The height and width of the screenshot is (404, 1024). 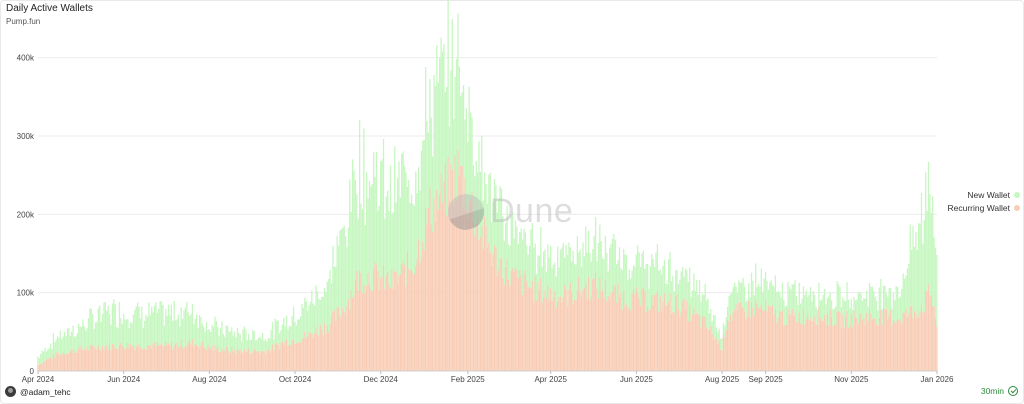 What do you see at coordinates (38, 391) in the screenshot?
I see `author: @adam_tehc` at bounding box center [38, 391].